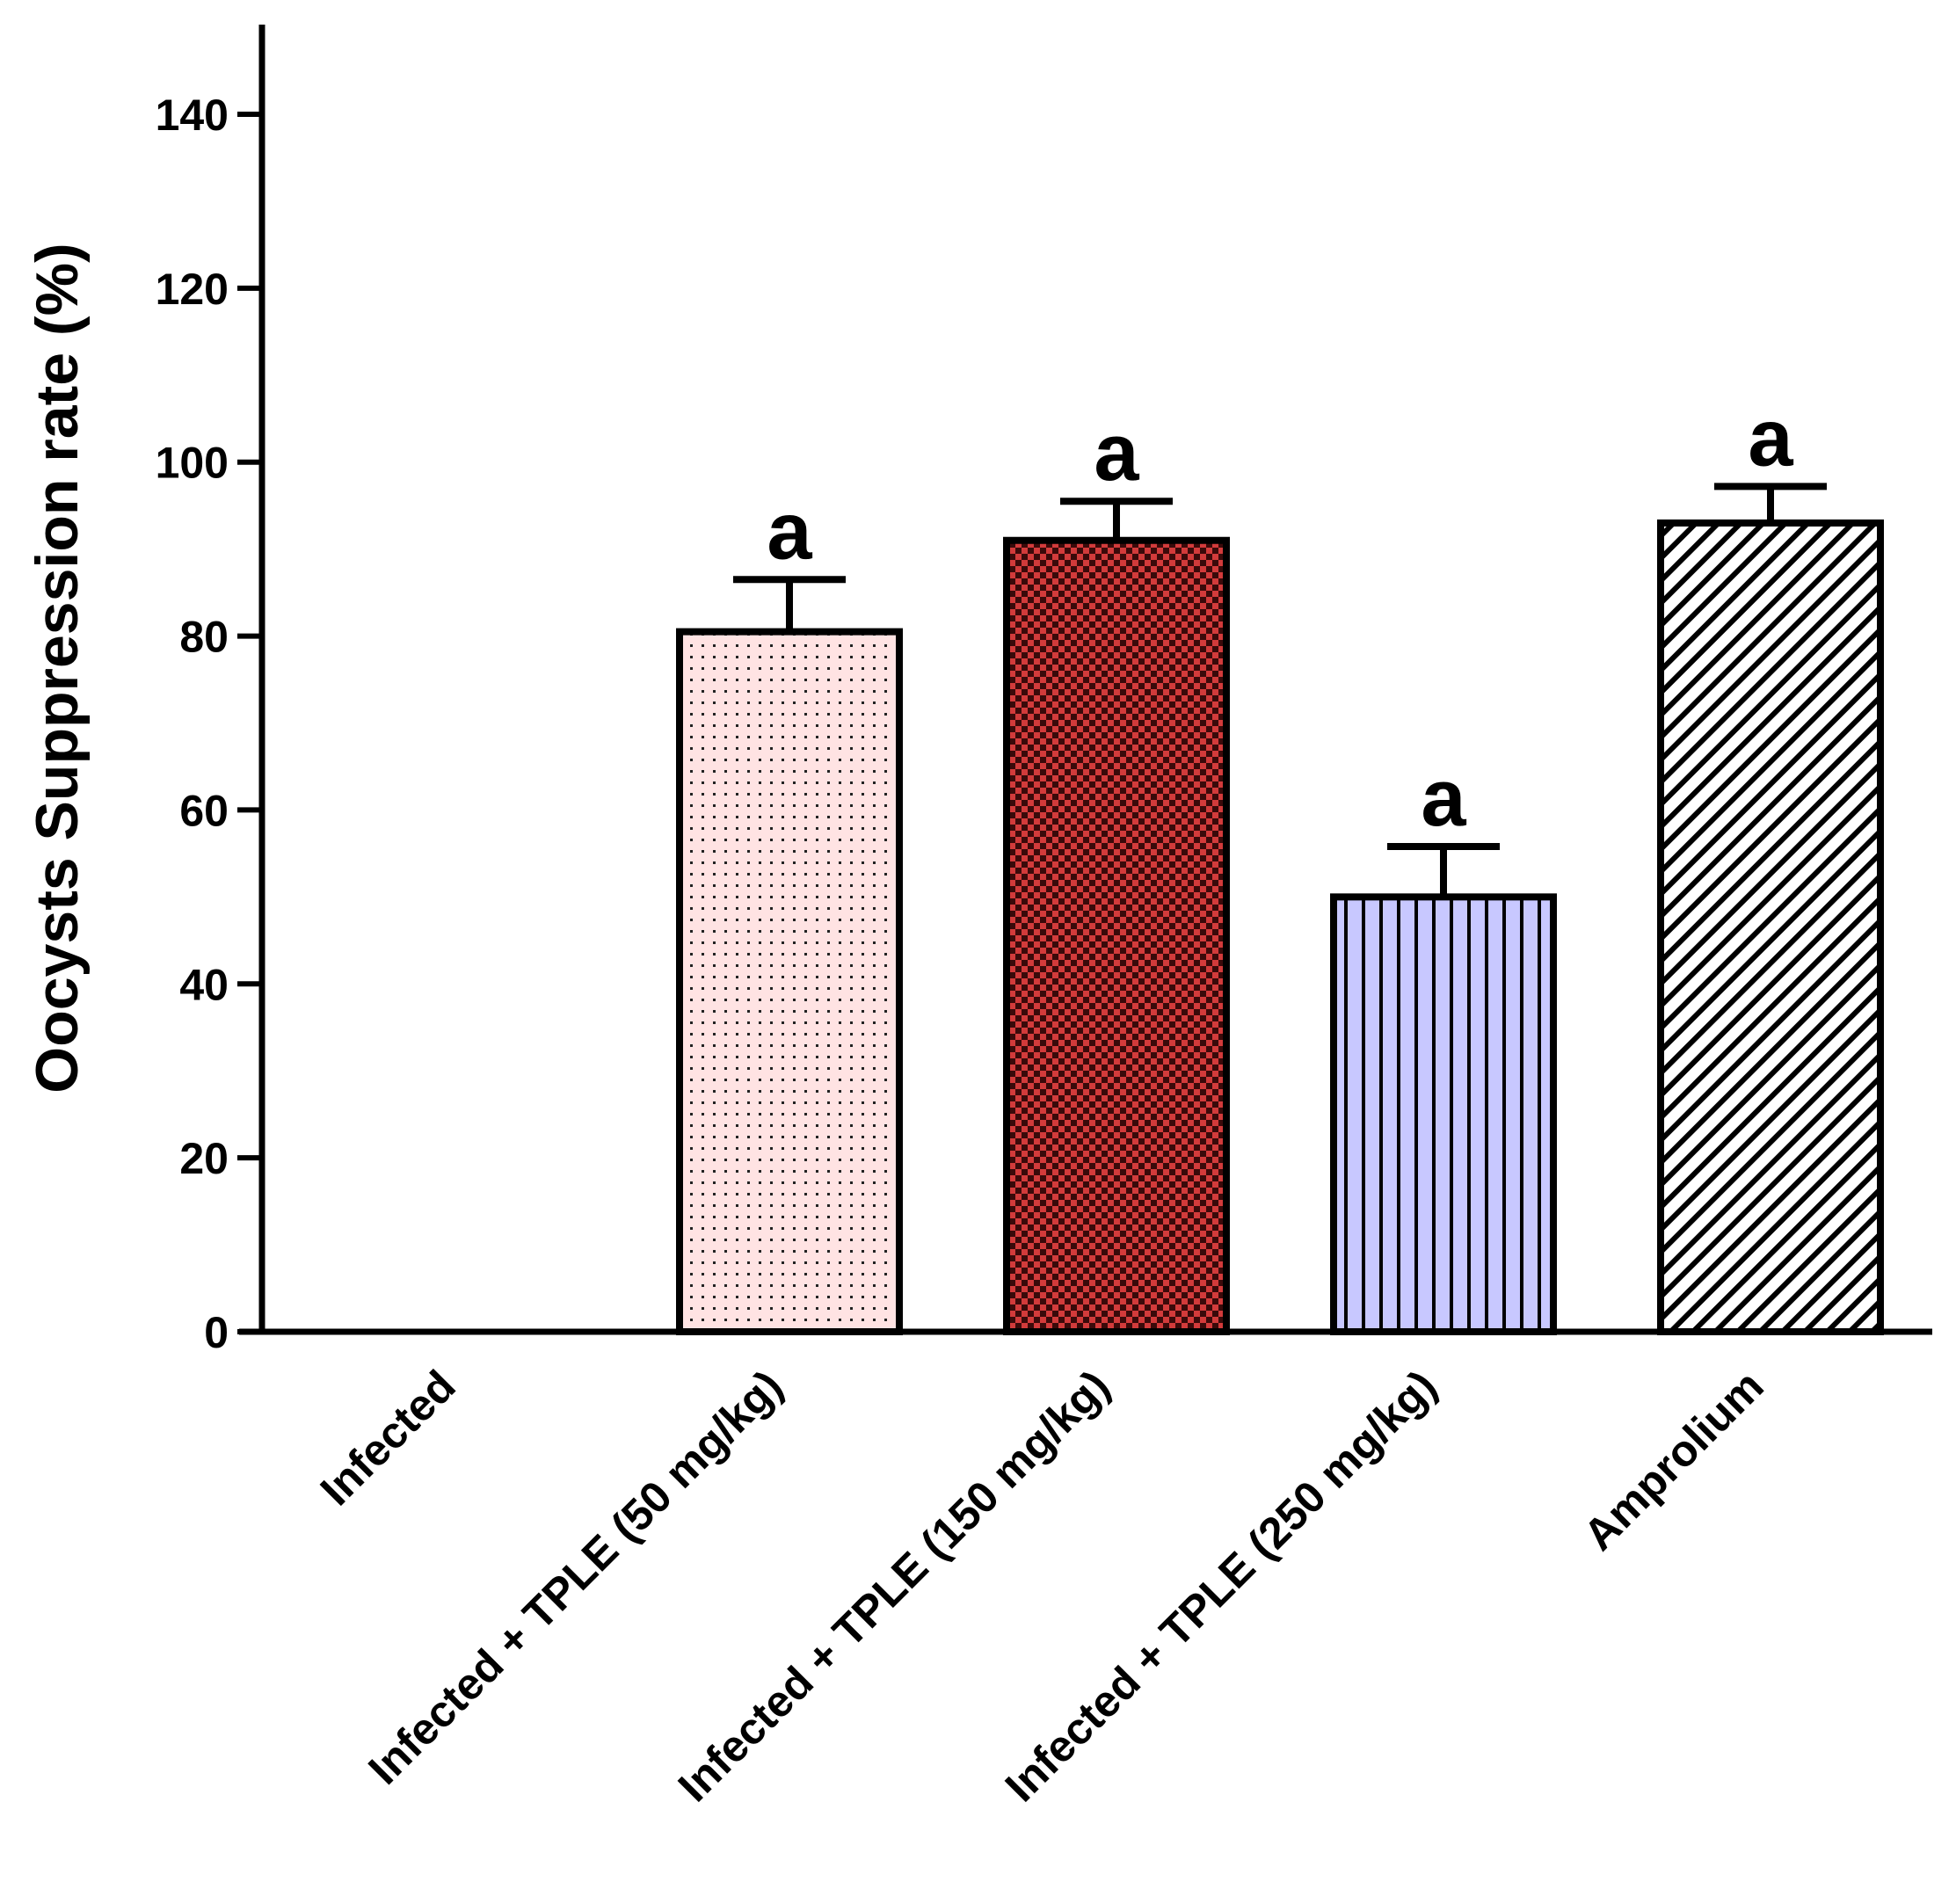 The height and width of the screenshot is (1904, 1956). I want to click on y-axis-title: Oocysts Suppression rate (%), so click(57, 668).